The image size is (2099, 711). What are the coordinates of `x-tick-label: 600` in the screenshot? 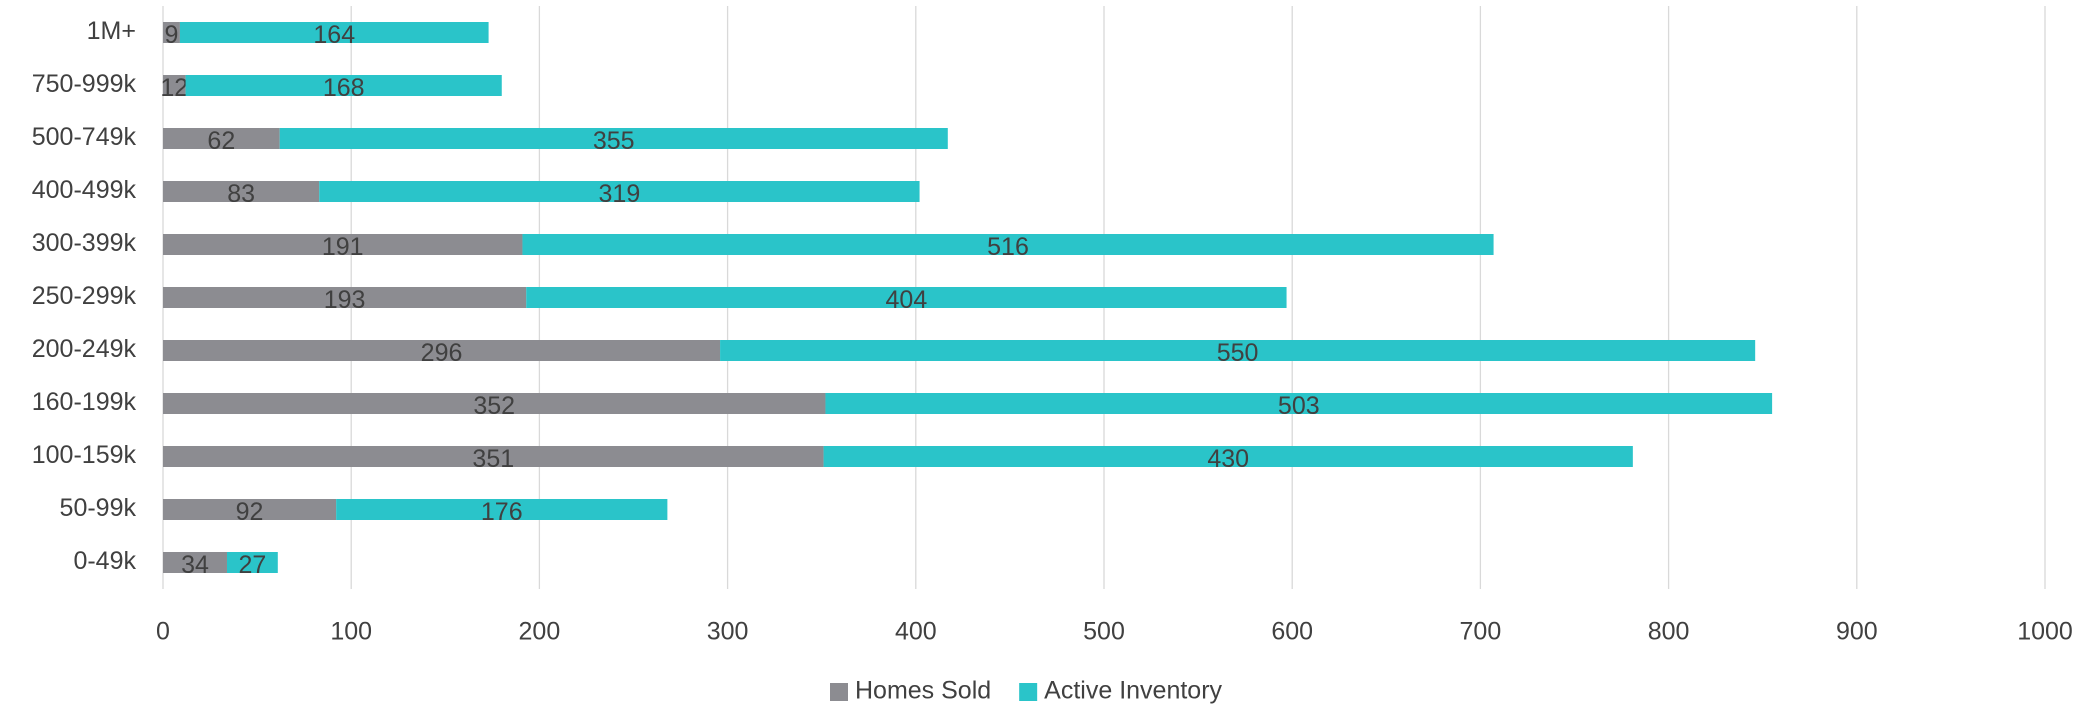 It's located at (1292, 632).